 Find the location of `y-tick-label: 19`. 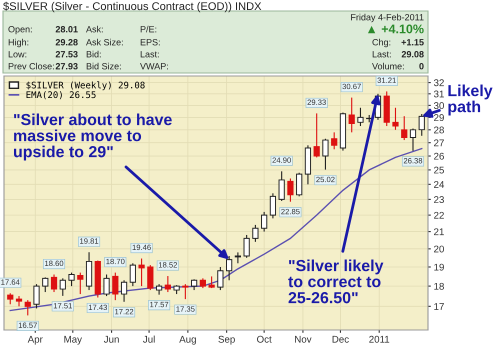

y-tick-label: 19 is located at coordinates (439, 267).